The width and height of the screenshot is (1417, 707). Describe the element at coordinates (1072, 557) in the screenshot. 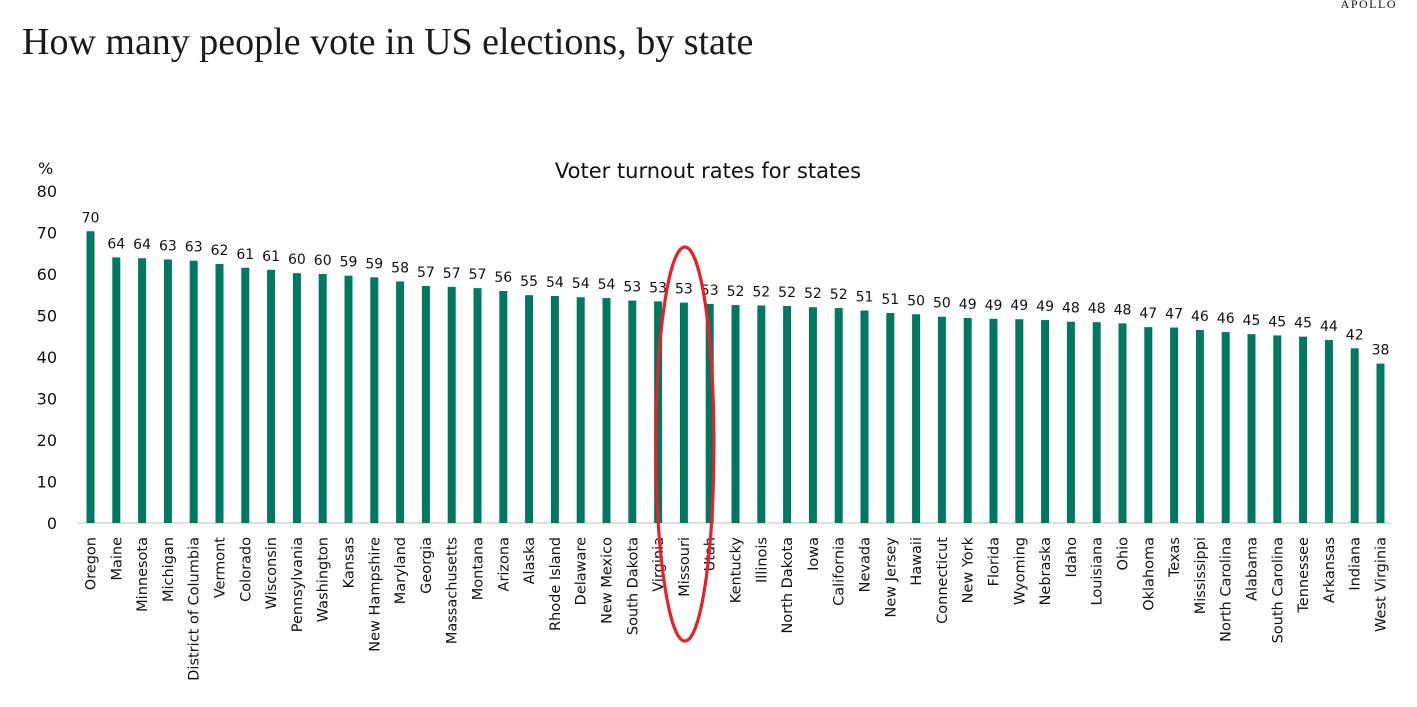

I see `x-tick-label: Idaho` at that location.